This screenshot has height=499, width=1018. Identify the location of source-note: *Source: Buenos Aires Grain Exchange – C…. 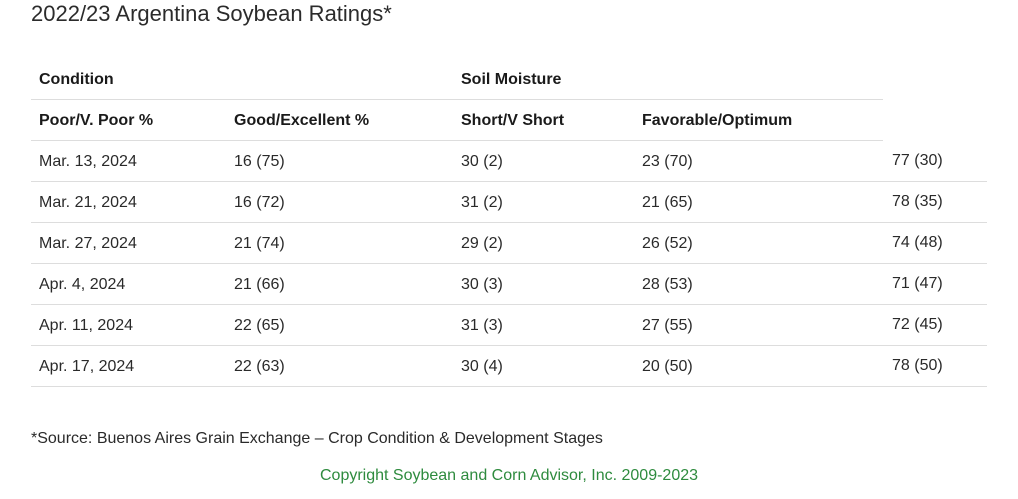
(317, 438).